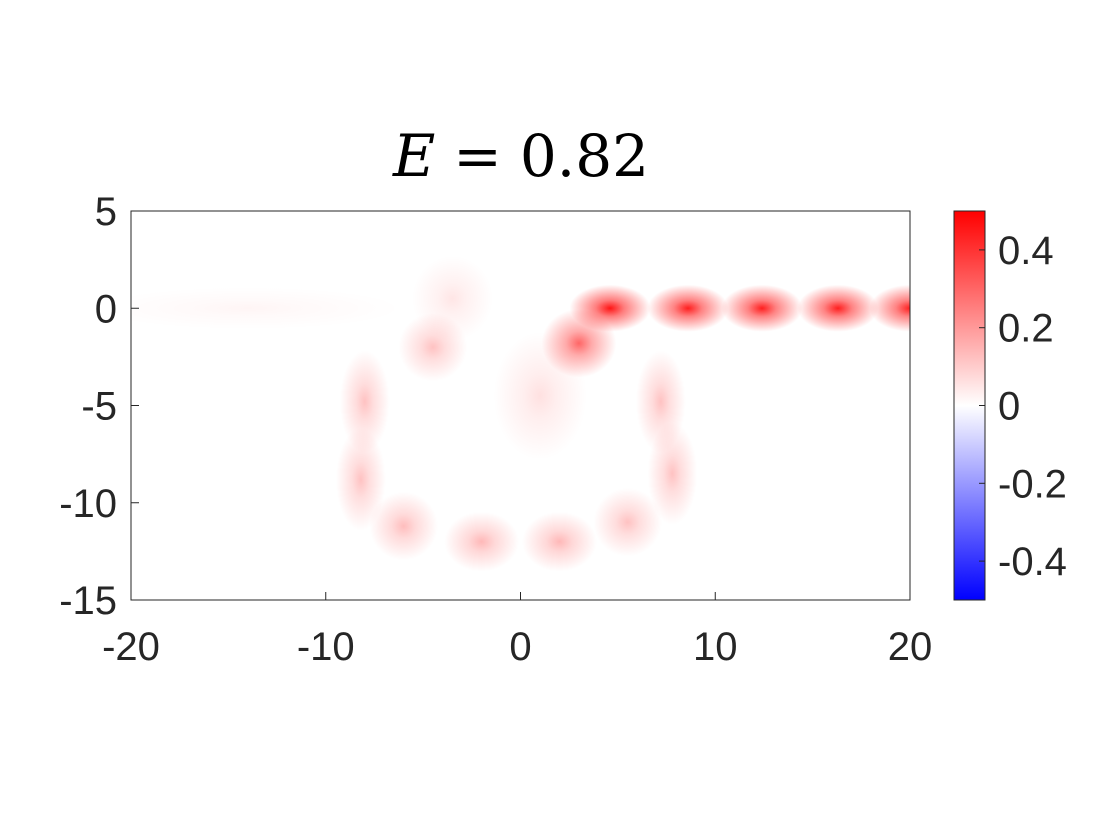  I want to click on title-value: 0.82, so click(584, 156).